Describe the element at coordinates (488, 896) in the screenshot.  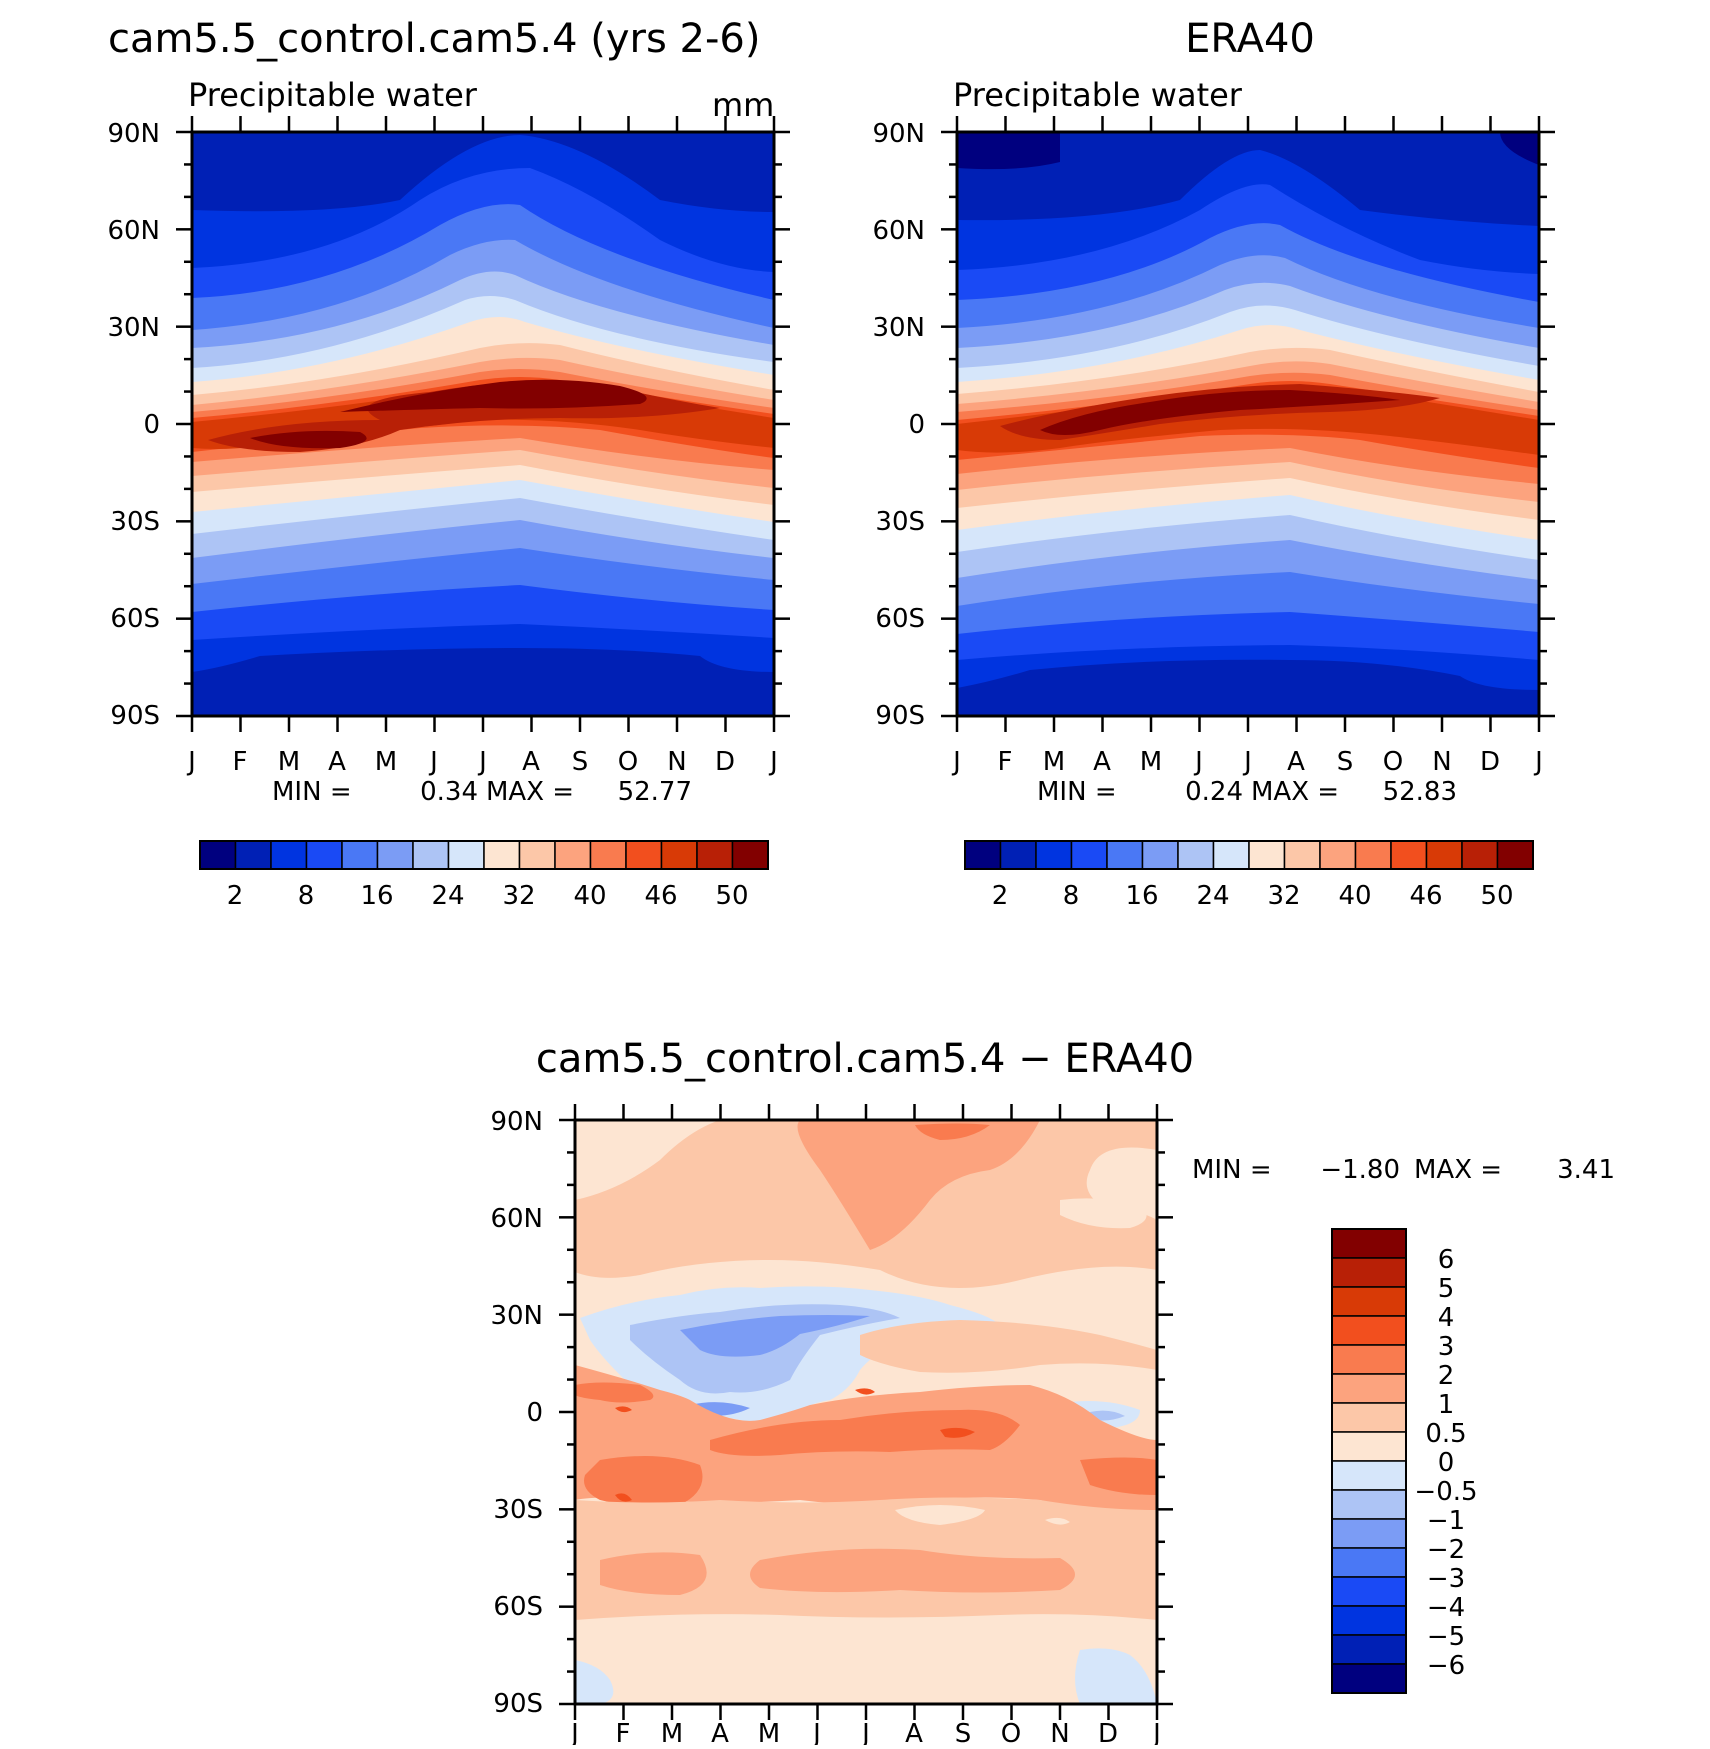
I see `panel-model-colorbar-ticks: 2 8 16 24 32 40 46 50` at that location.